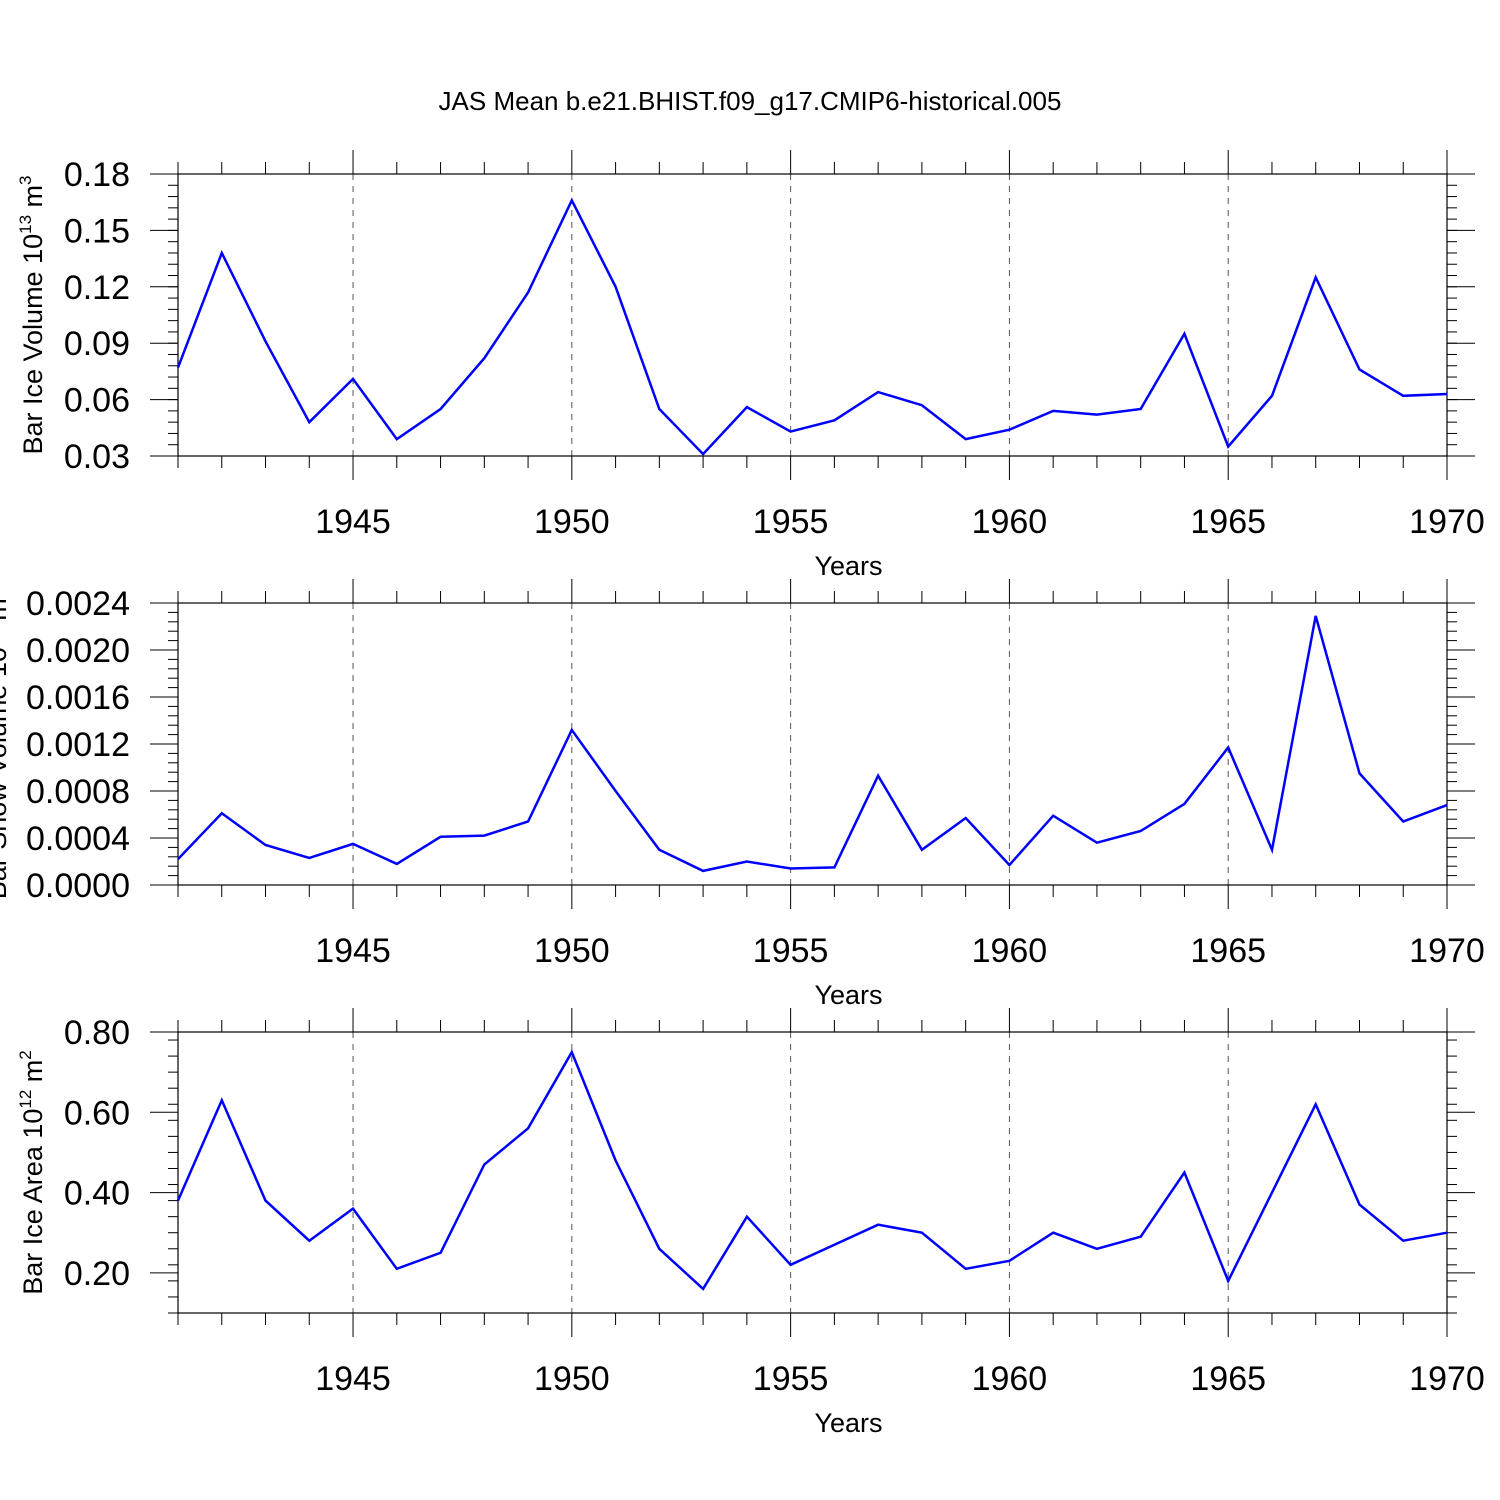 The width and height of the screenshot is (1500, 1500). What do you see at coordinates (97, 1274) in the screenshot?
I see `y-tick-label: 0.20` at bounding box center [97, 1274].